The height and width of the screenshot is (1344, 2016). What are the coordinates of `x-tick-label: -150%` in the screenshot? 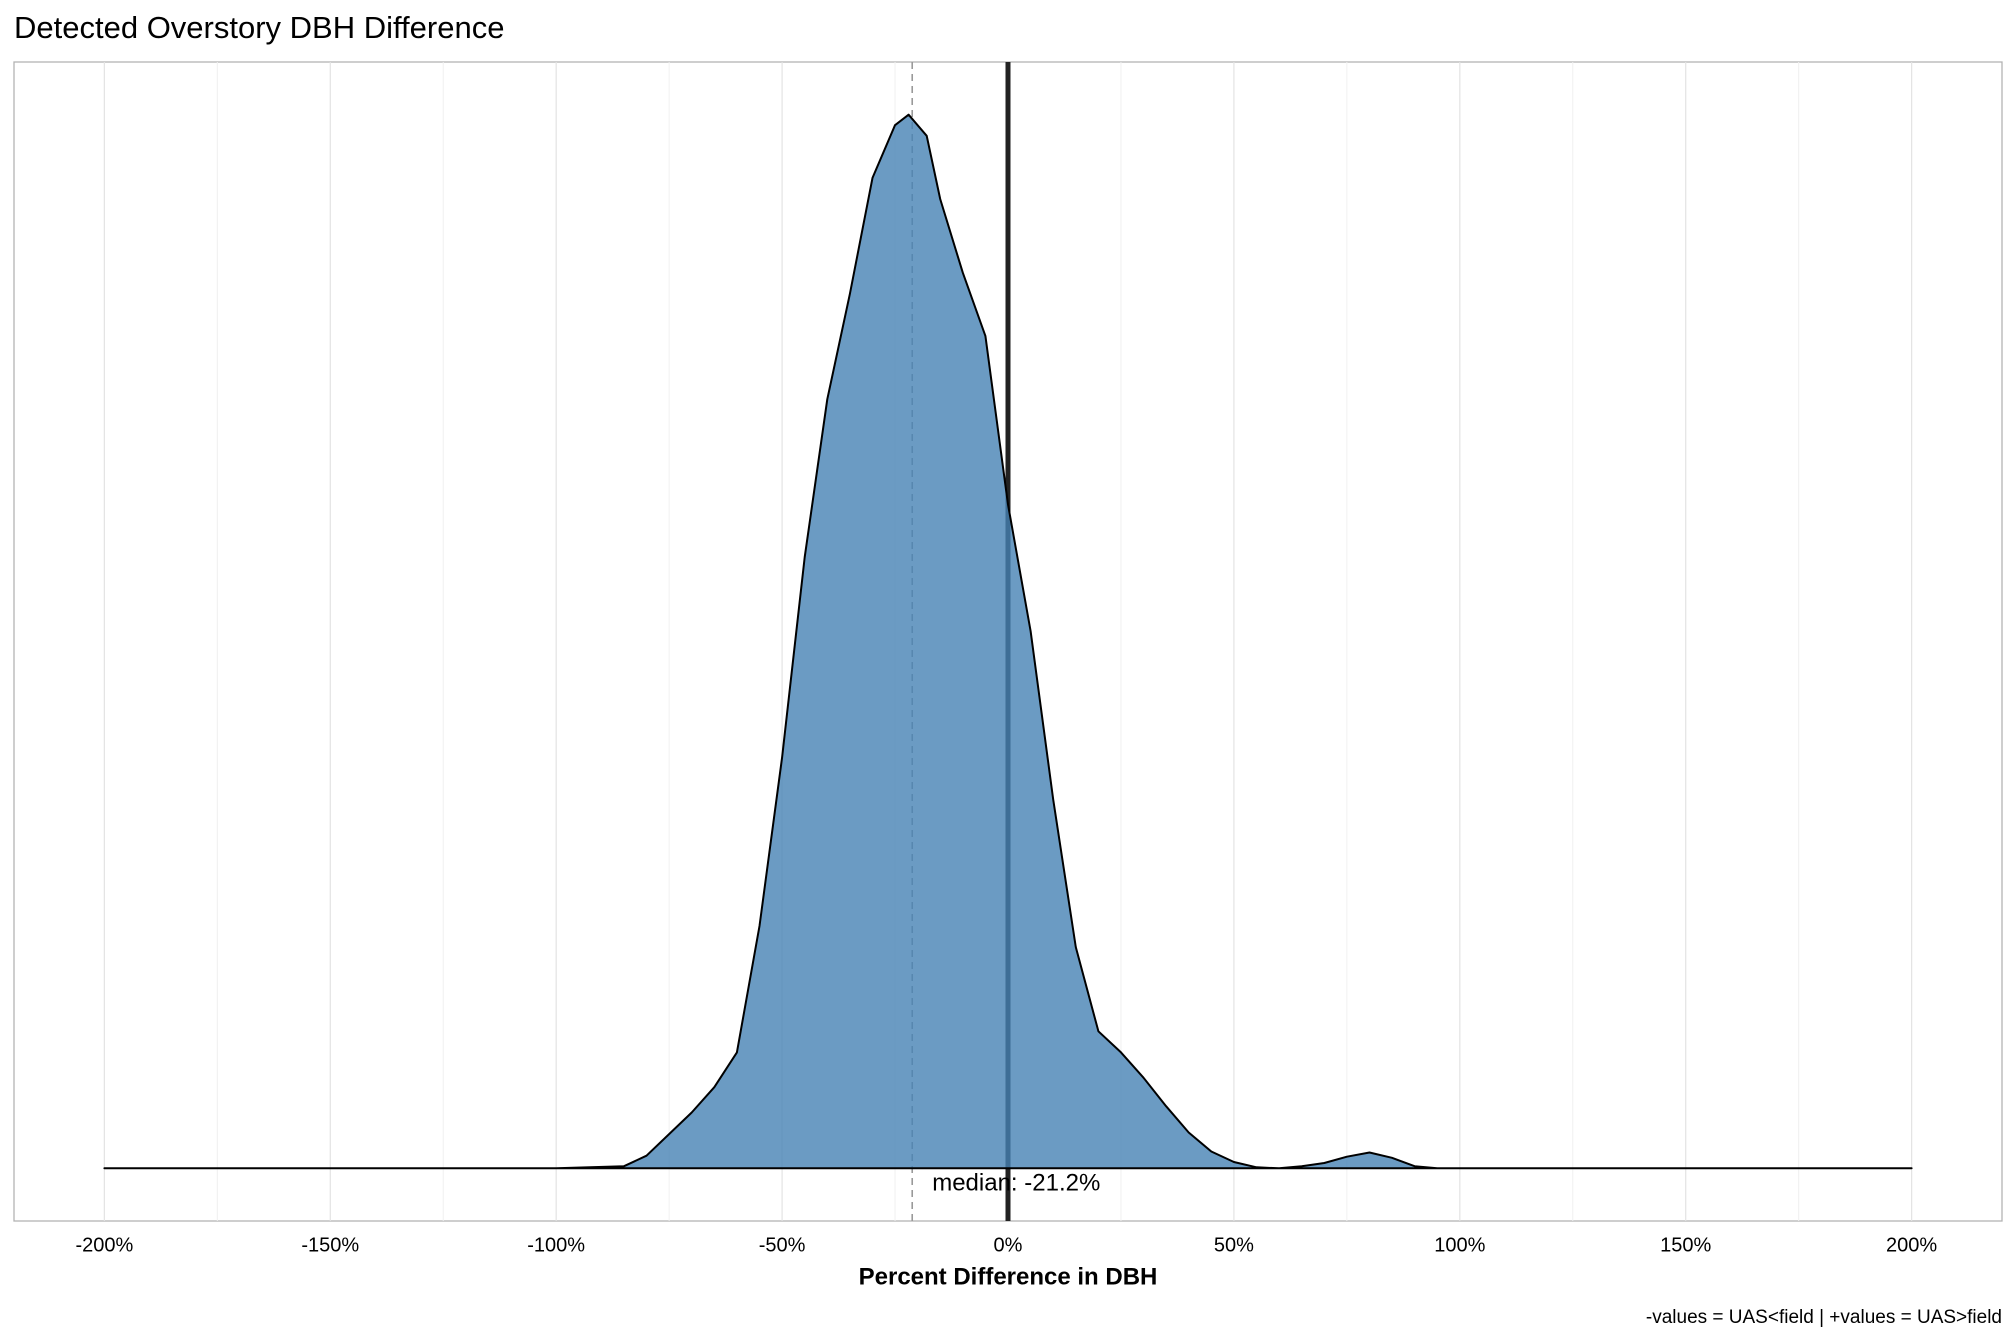 It's located at (330, 1245).